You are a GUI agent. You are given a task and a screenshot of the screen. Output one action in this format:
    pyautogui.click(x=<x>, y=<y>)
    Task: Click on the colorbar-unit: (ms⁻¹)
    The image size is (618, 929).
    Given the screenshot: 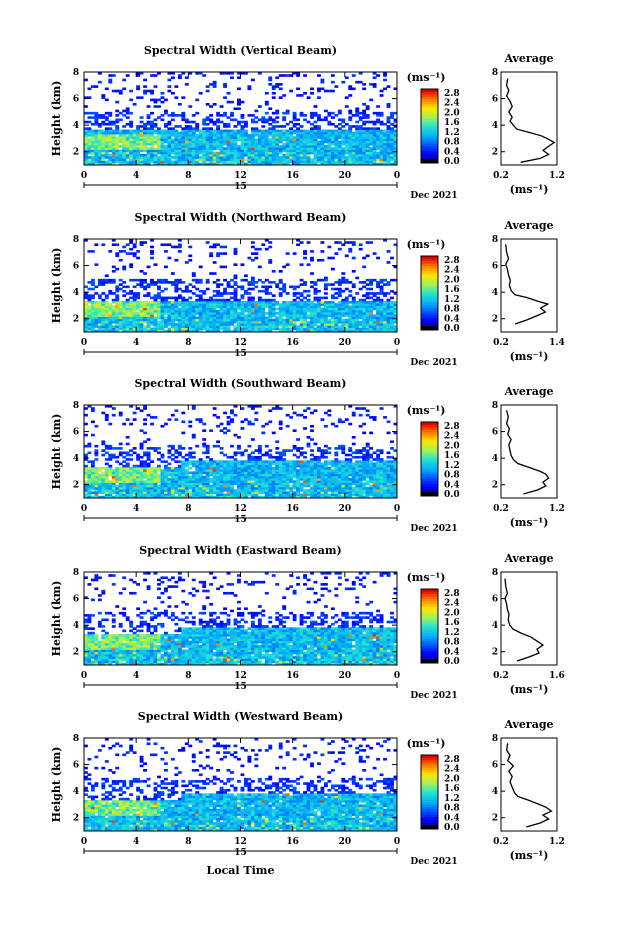 What is the action you would take?
    pyautogui.click(x=426, y=410)
    